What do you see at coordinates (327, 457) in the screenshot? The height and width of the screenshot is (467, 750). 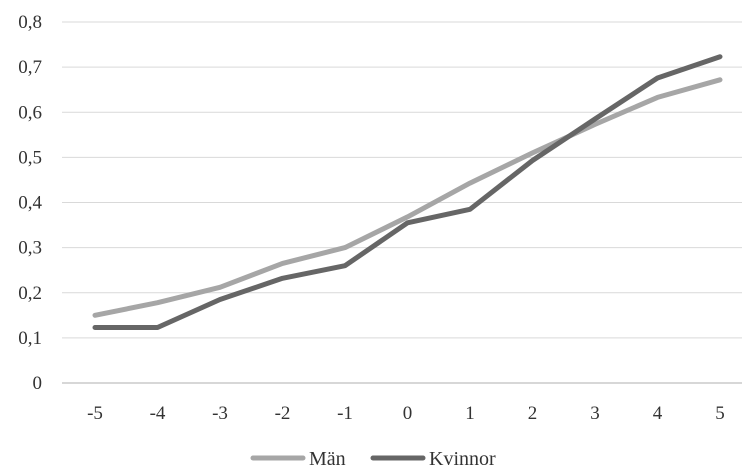 I see `legend-label: Män` at bounding box center [327, 457].